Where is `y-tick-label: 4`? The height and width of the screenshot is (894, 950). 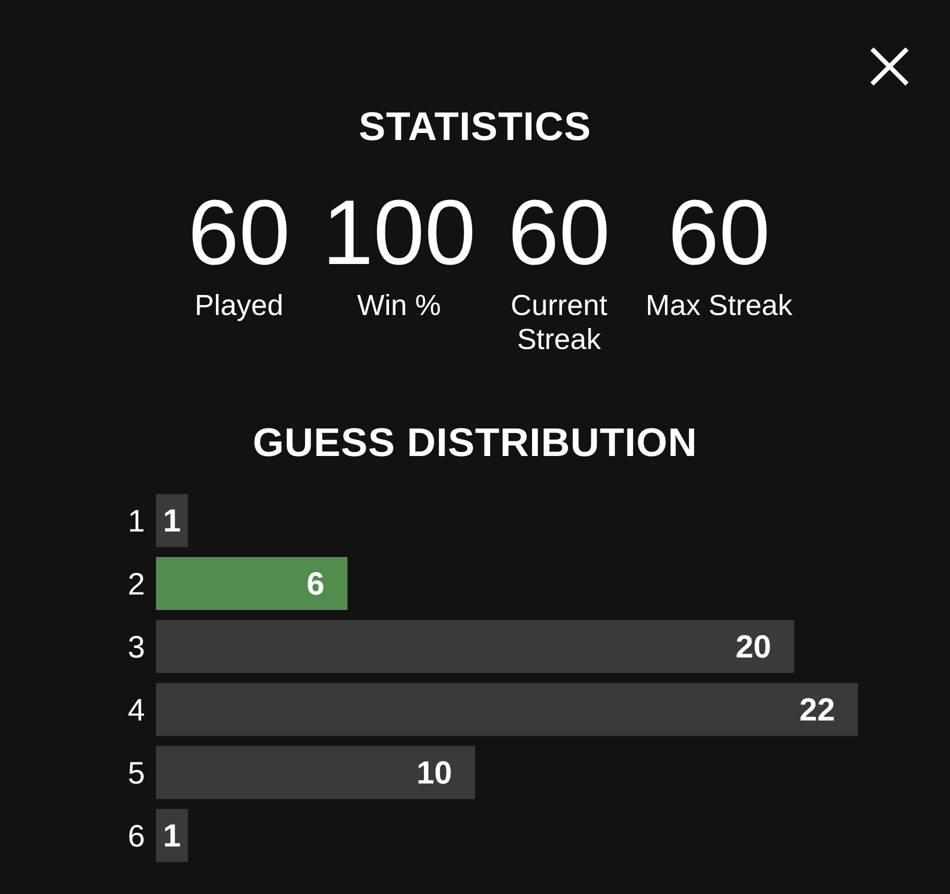
y-tick-label: 4 is located at coordinates (136, 710).